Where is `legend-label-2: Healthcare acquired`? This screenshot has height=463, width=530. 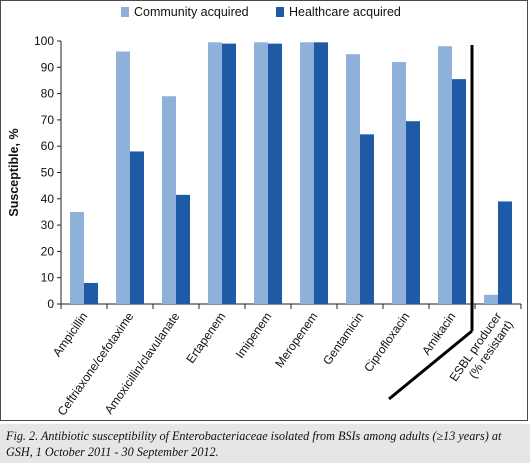 legend-label-2: Healthcare acquired is located at coordinates (345, 12).